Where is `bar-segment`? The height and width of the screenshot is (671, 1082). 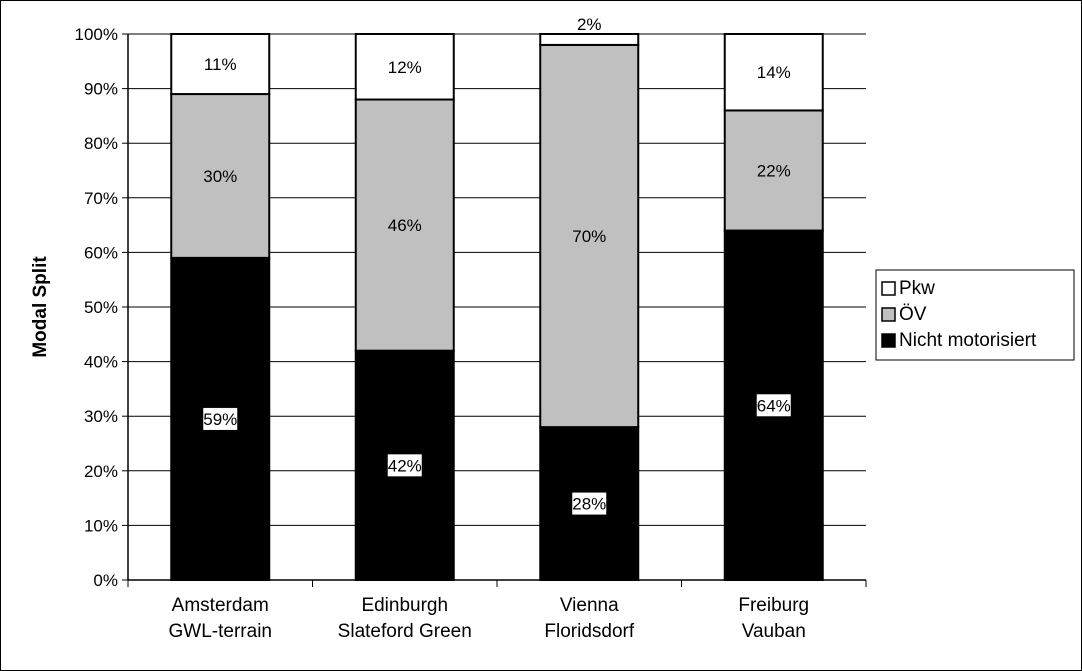
bar-segment is located at coordinates (589, 39).